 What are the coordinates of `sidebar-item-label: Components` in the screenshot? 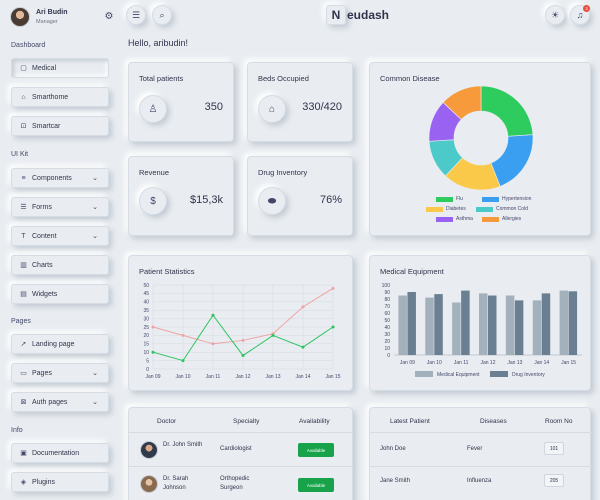 It's located at (52, 178).